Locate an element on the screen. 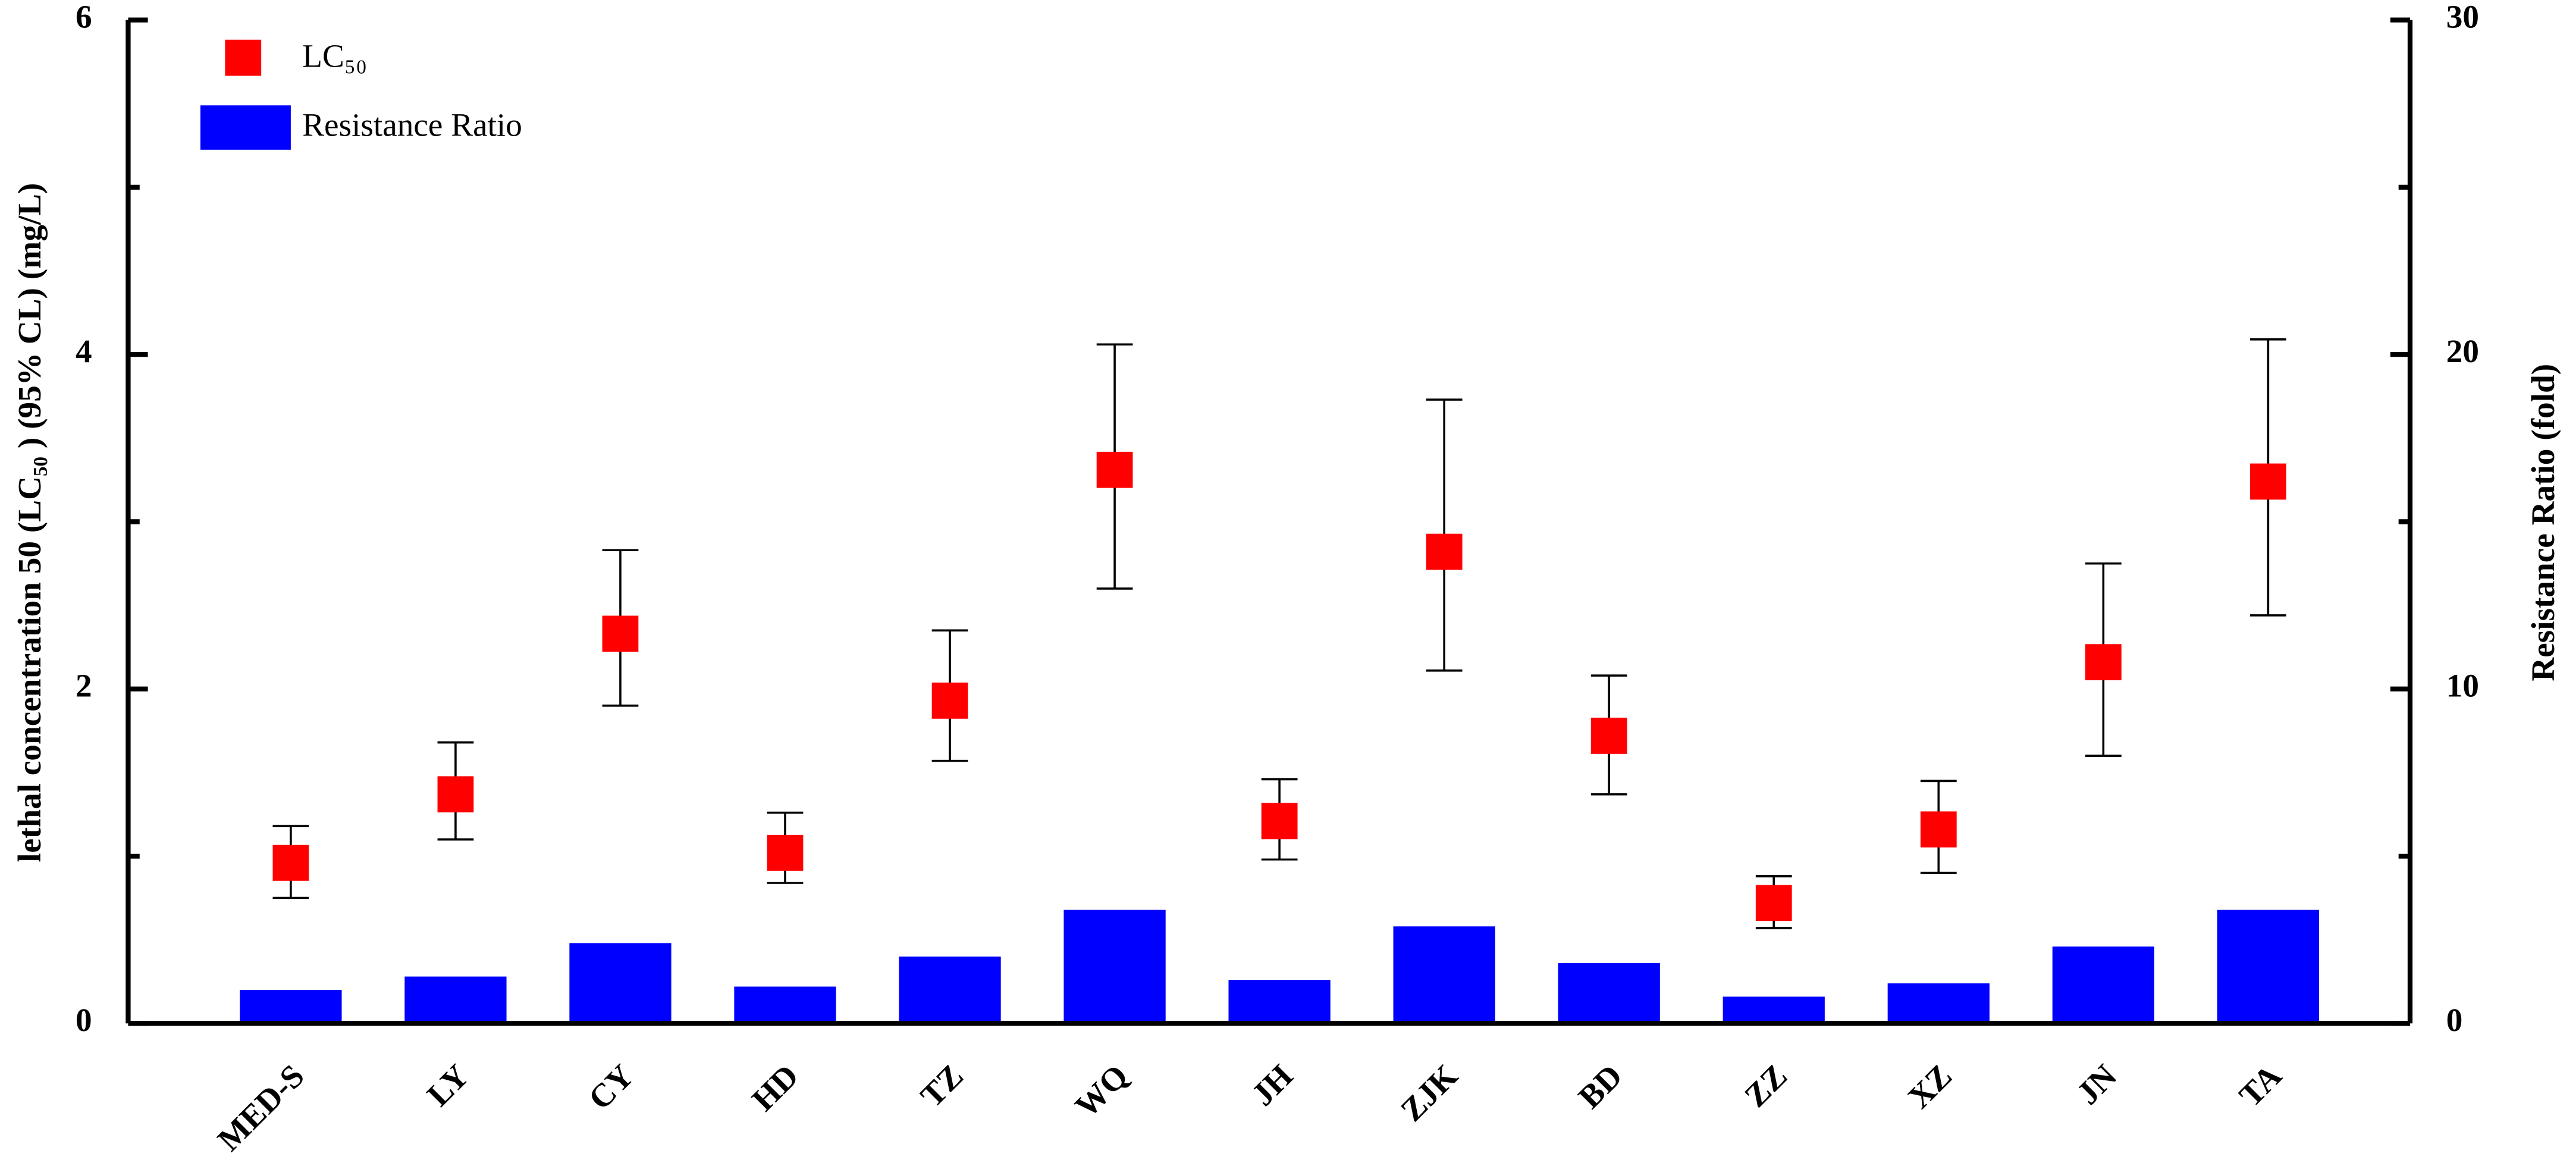 The height and width of the screenshot is (1160, 2576). x-tick-label: BD is located at coordinates (1600, 1086).